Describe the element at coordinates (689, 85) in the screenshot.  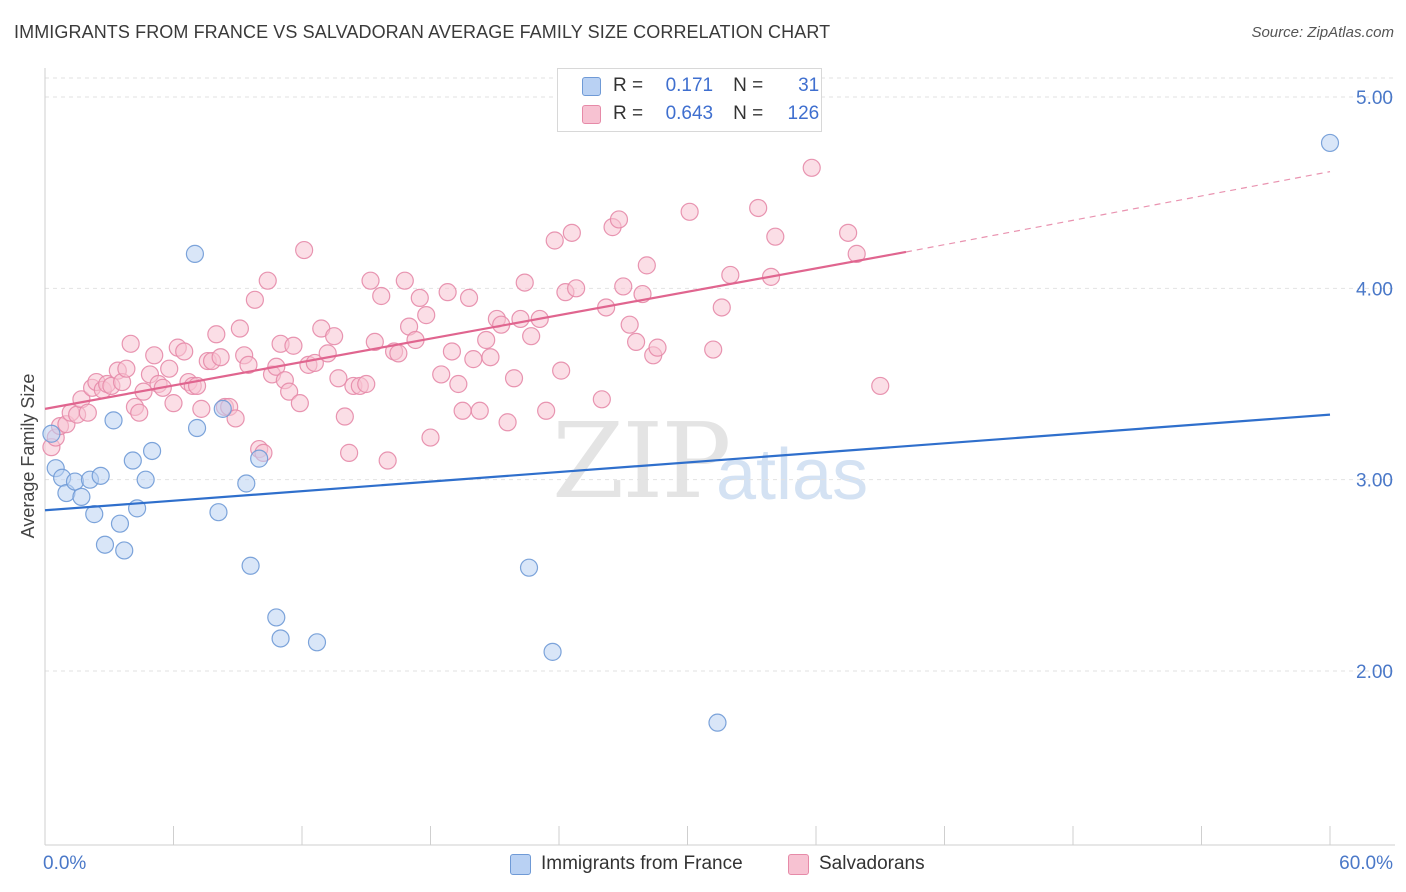
I see `r-value: 0.171` at that location.